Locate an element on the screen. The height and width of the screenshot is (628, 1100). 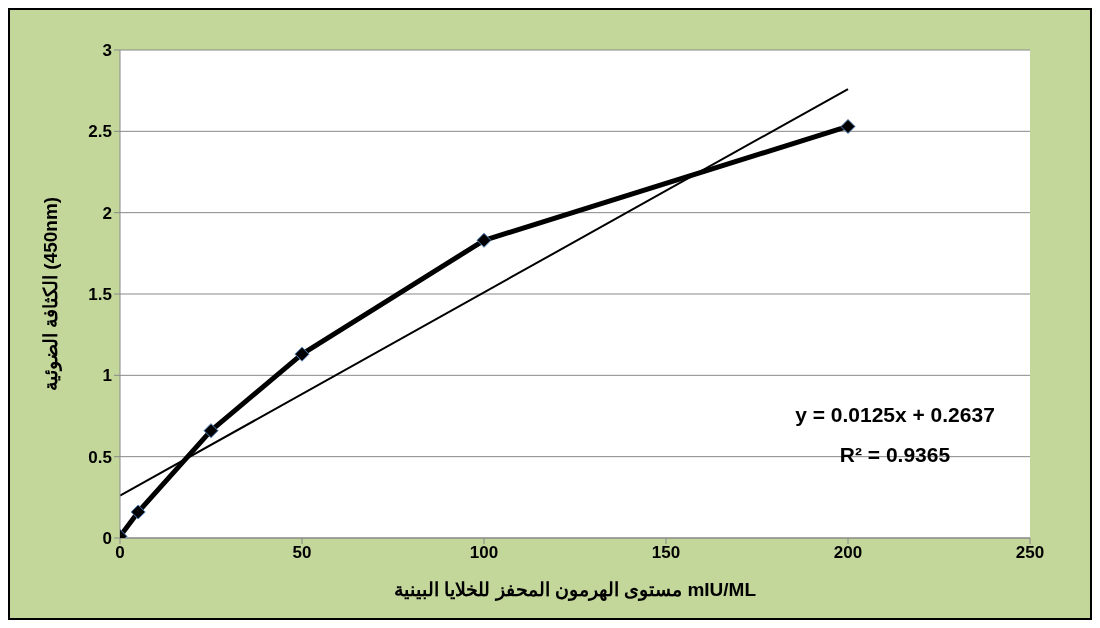
x-tick-label: 50 is located at coordinates (302, 553).